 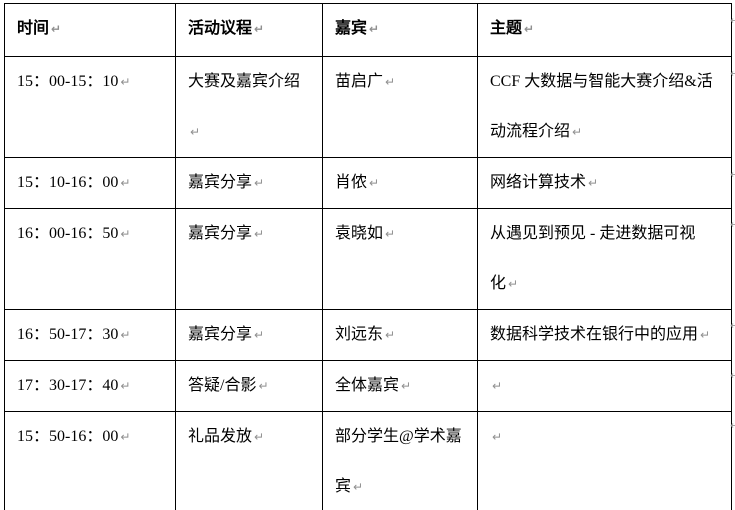 I want to click on header-label-agenda: 活动议程, so click(x=220, y=28).